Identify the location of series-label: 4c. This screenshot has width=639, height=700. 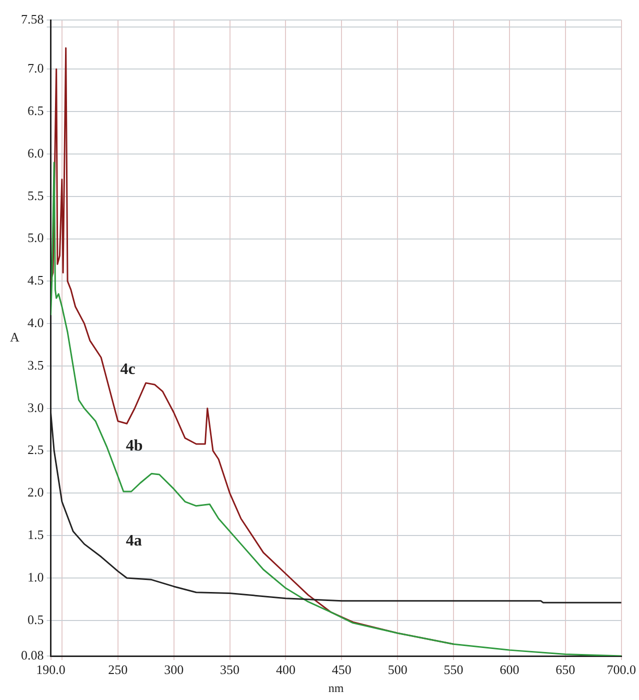
(128, 369).